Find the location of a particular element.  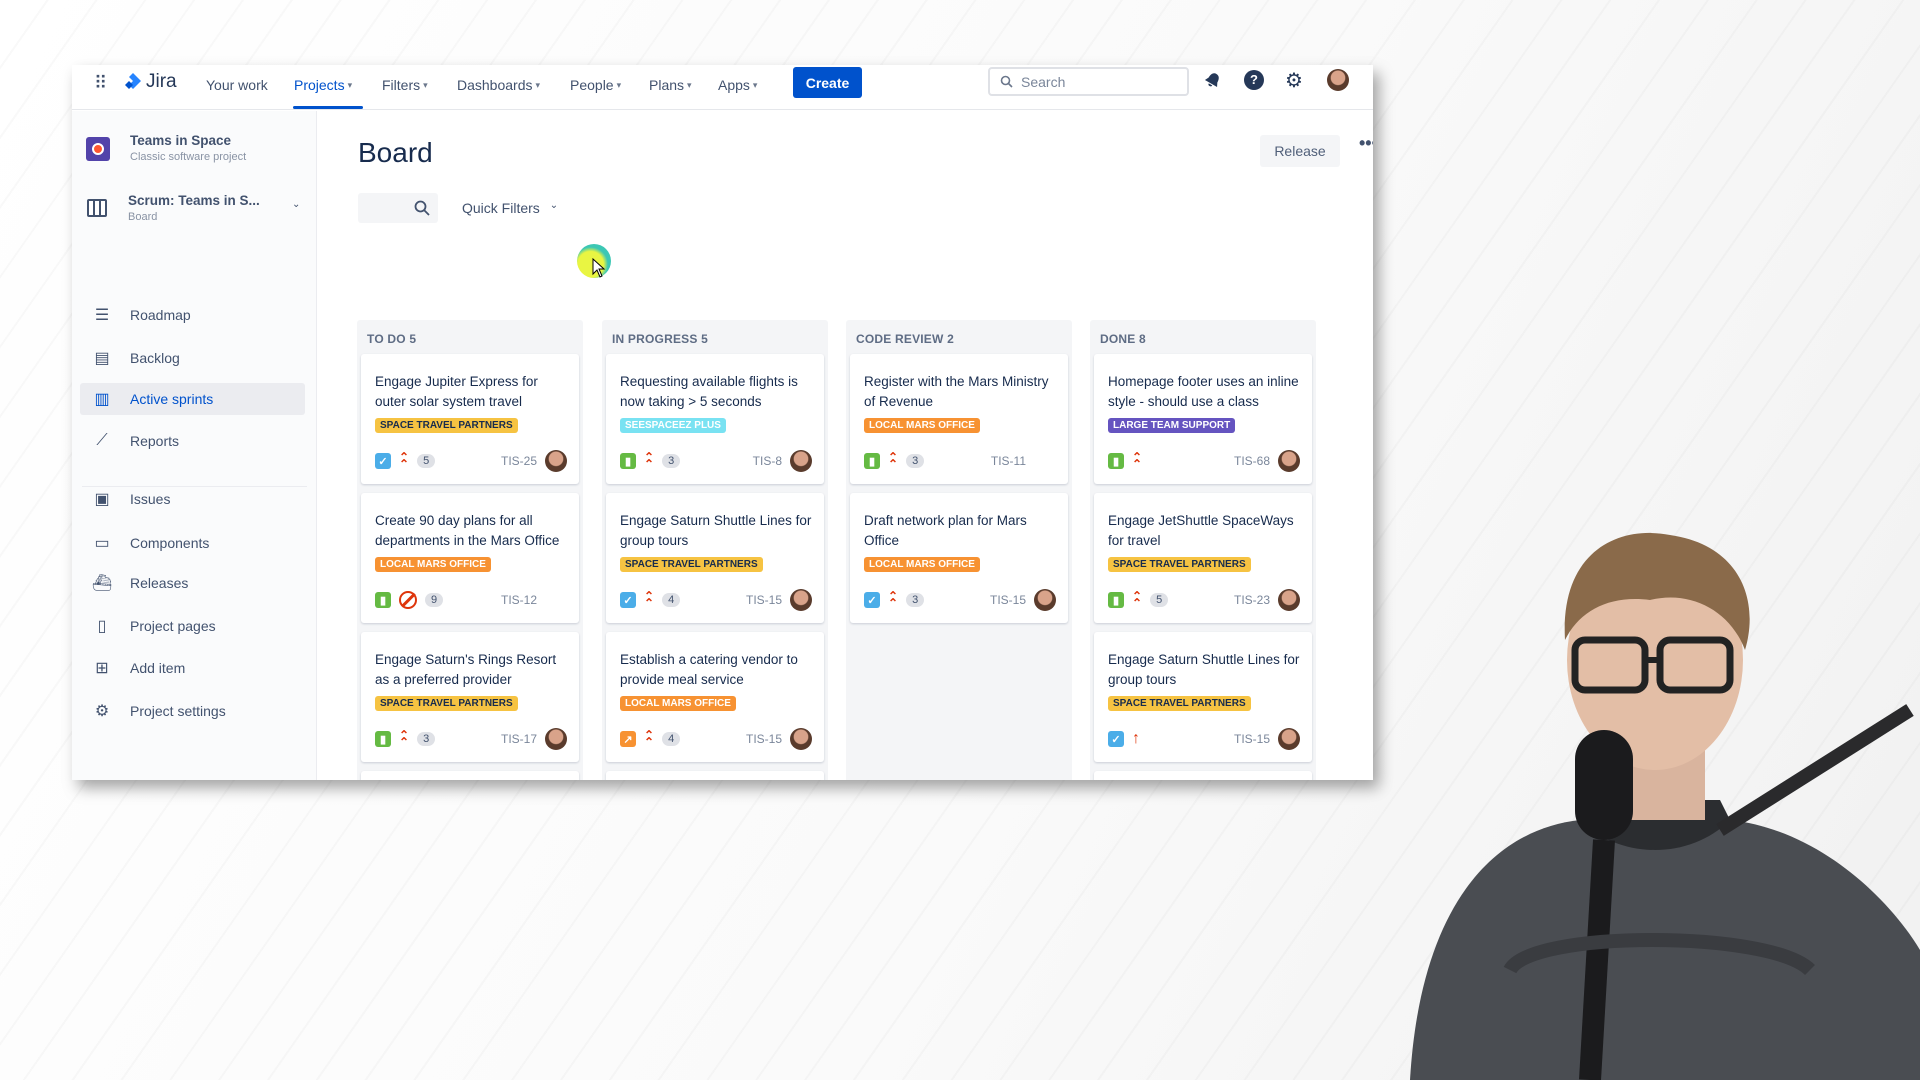

notifications-bell-icon is located at coordinates (1213, 80).